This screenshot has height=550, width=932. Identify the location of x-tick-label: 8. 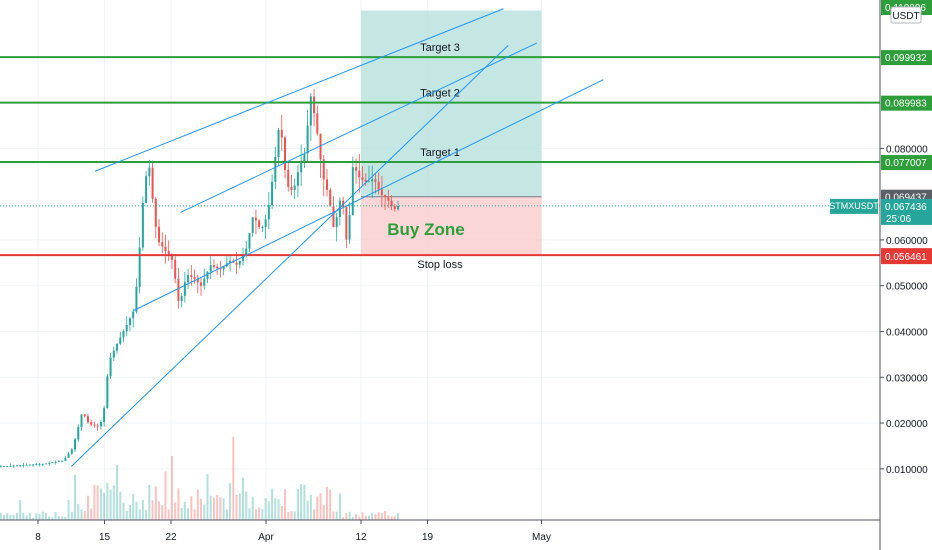
(38, 537).